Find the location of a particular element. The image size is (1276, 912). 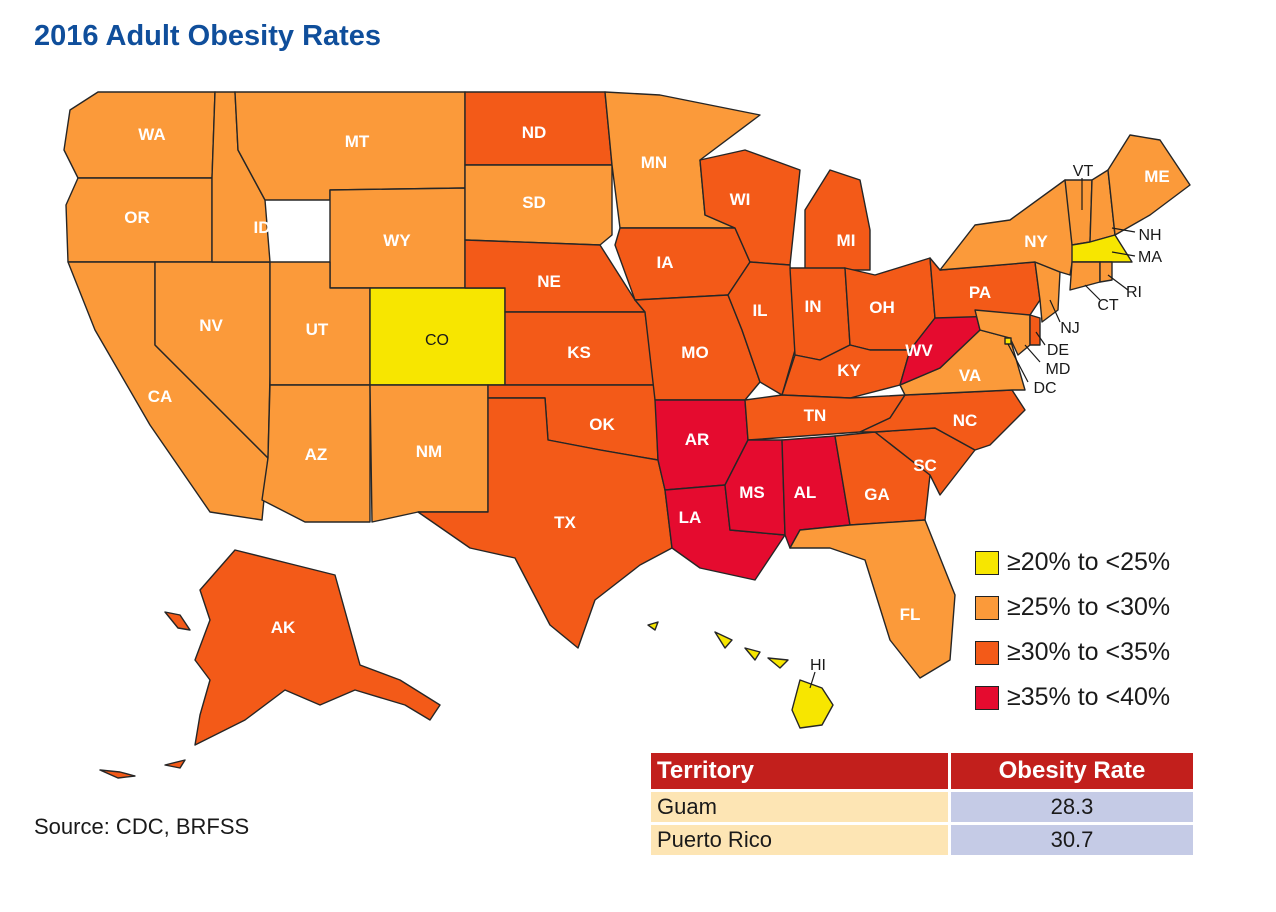

label-KS: KS is located at coordinates (579, 352).